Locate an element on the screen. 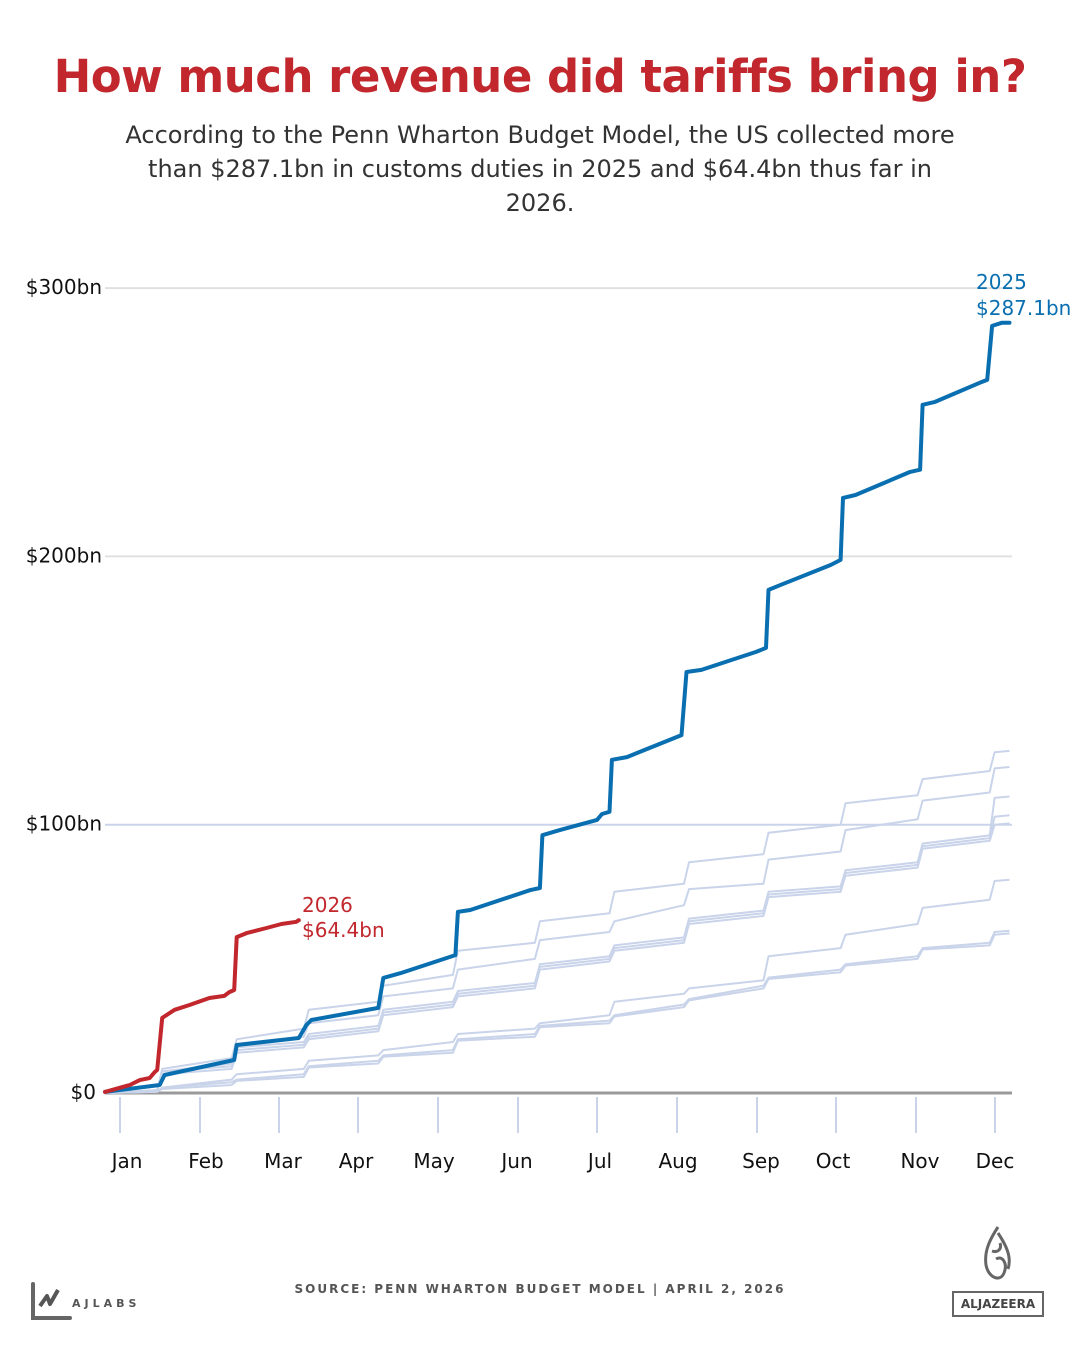 This screenshot has width=1080, height=1350. chart-title: How much revenue did tariffs bring in? is located at coordinates (540, 76).